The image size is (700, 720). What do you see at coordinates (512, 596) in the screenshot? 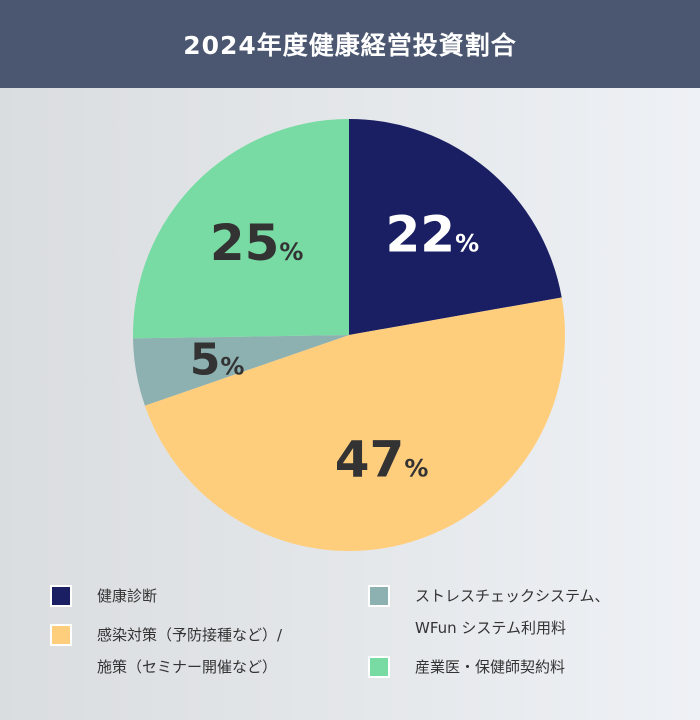
I see `legend-label-line: ストレスチェックシステム、` at bounding box center [512, 596].